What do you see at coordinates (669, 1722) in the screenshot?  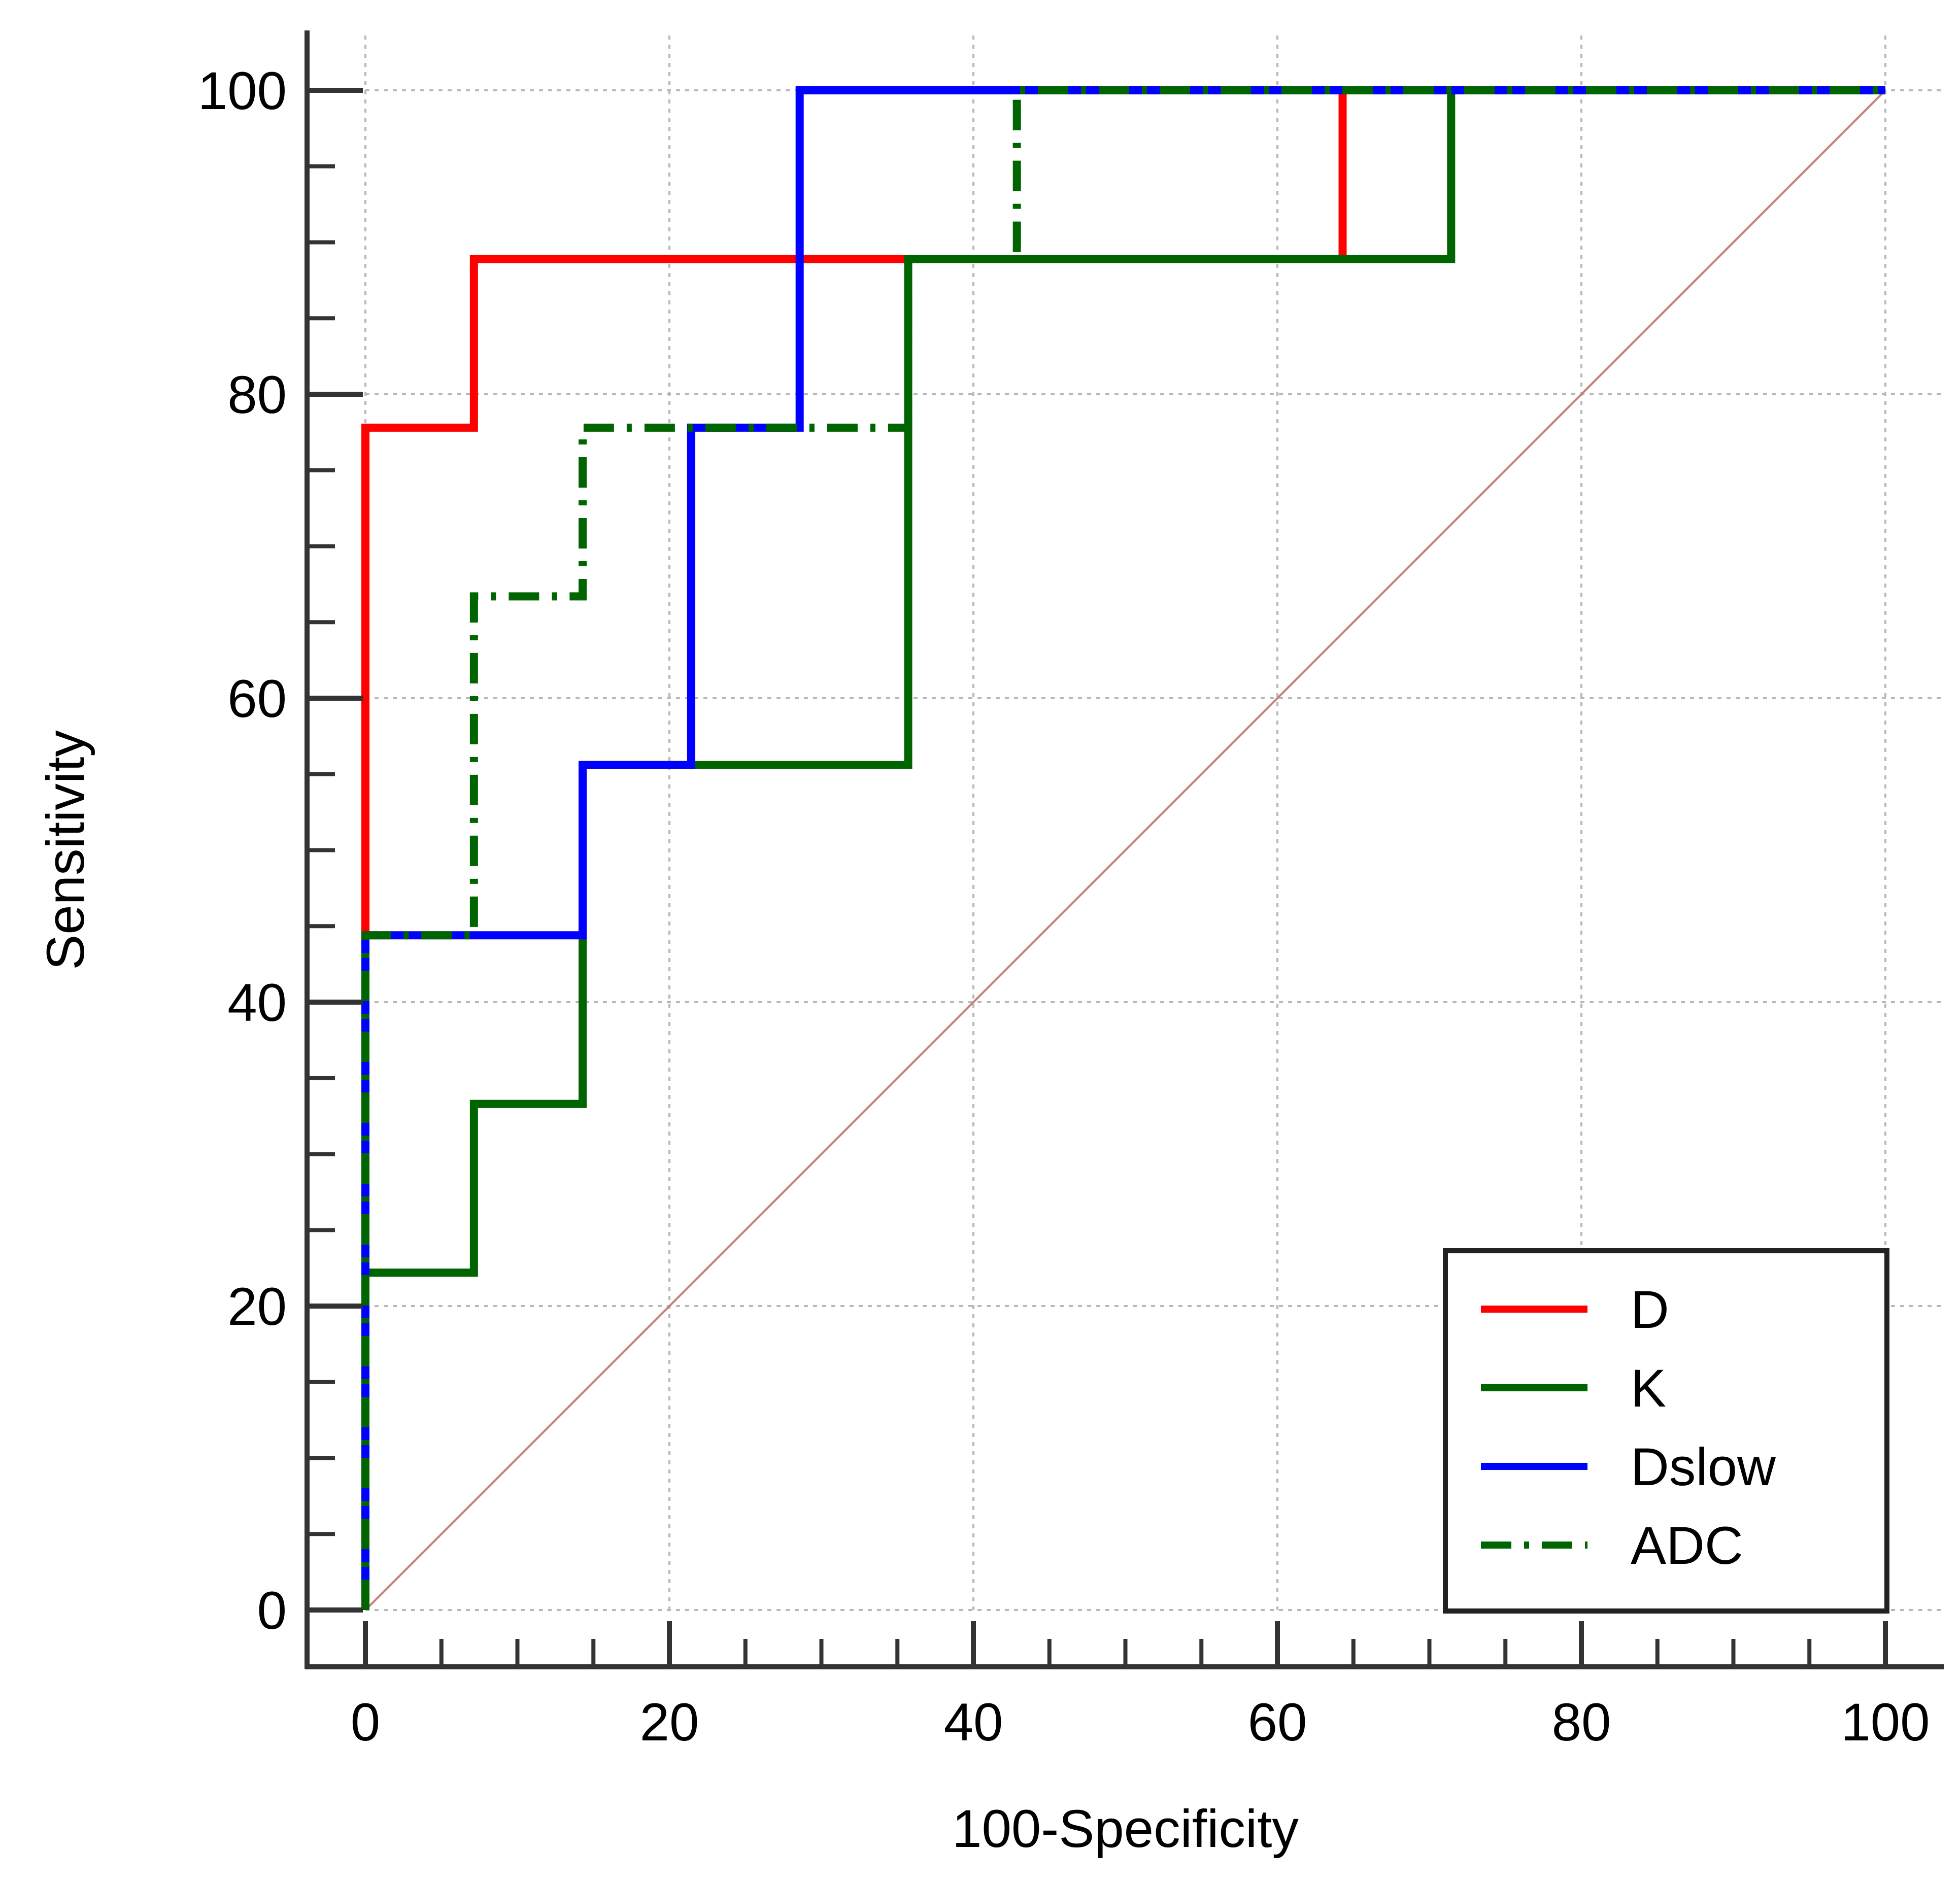 I see `x-tick-label: 20` at bounding box center [669, 1722].